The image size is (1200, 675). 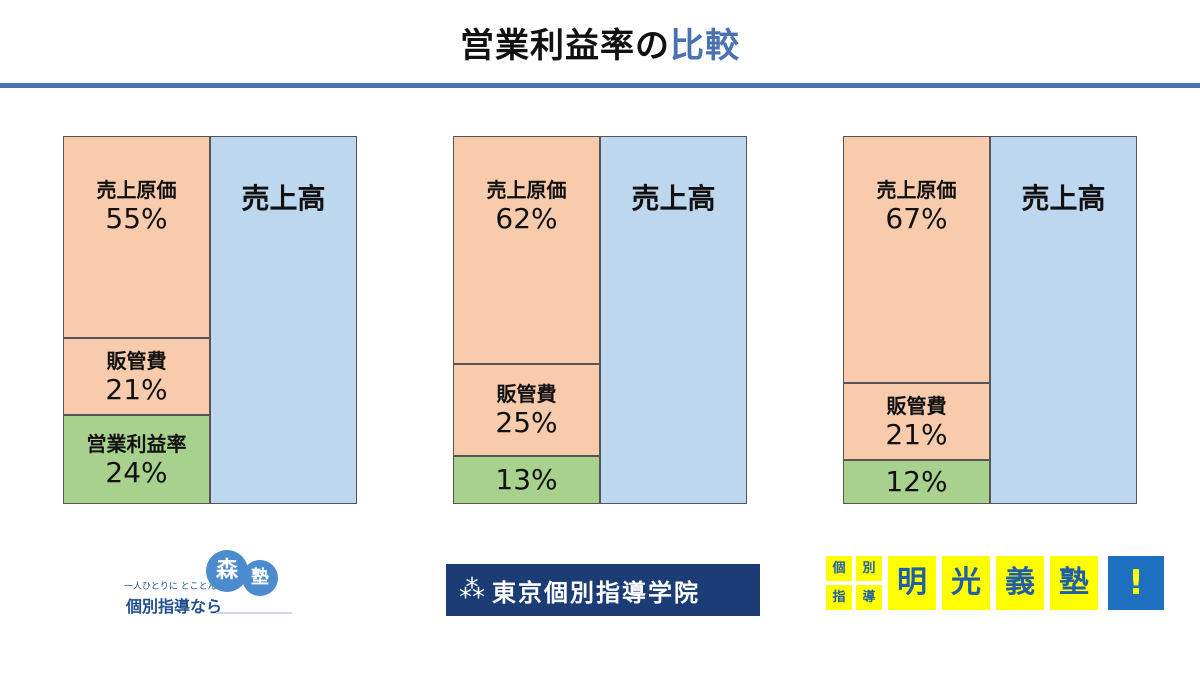 I want to click on logo-meiko-small-1: 個, so click(x=839, y=568).